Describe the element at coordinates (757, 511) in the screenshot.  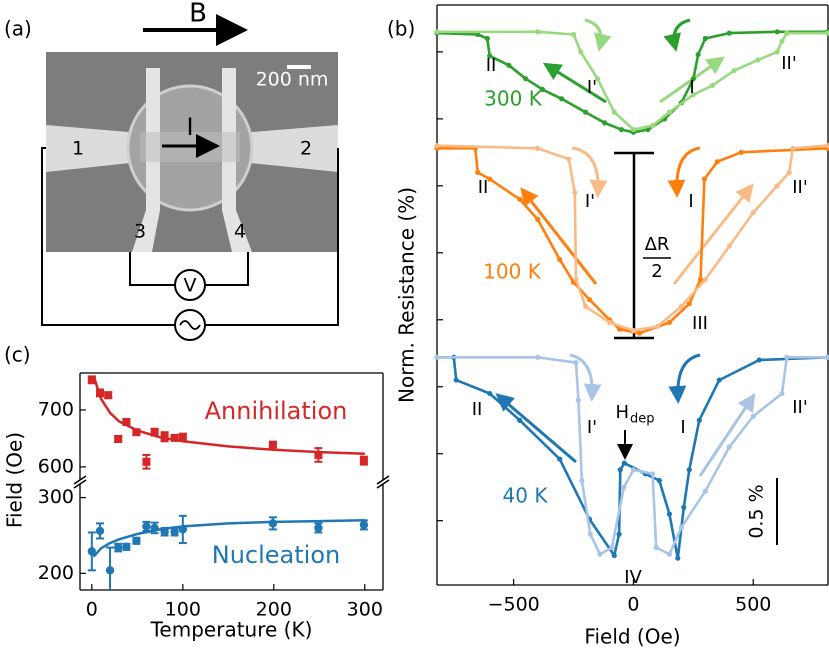
I see `scale-bar-label: 0.5 %` at that location.